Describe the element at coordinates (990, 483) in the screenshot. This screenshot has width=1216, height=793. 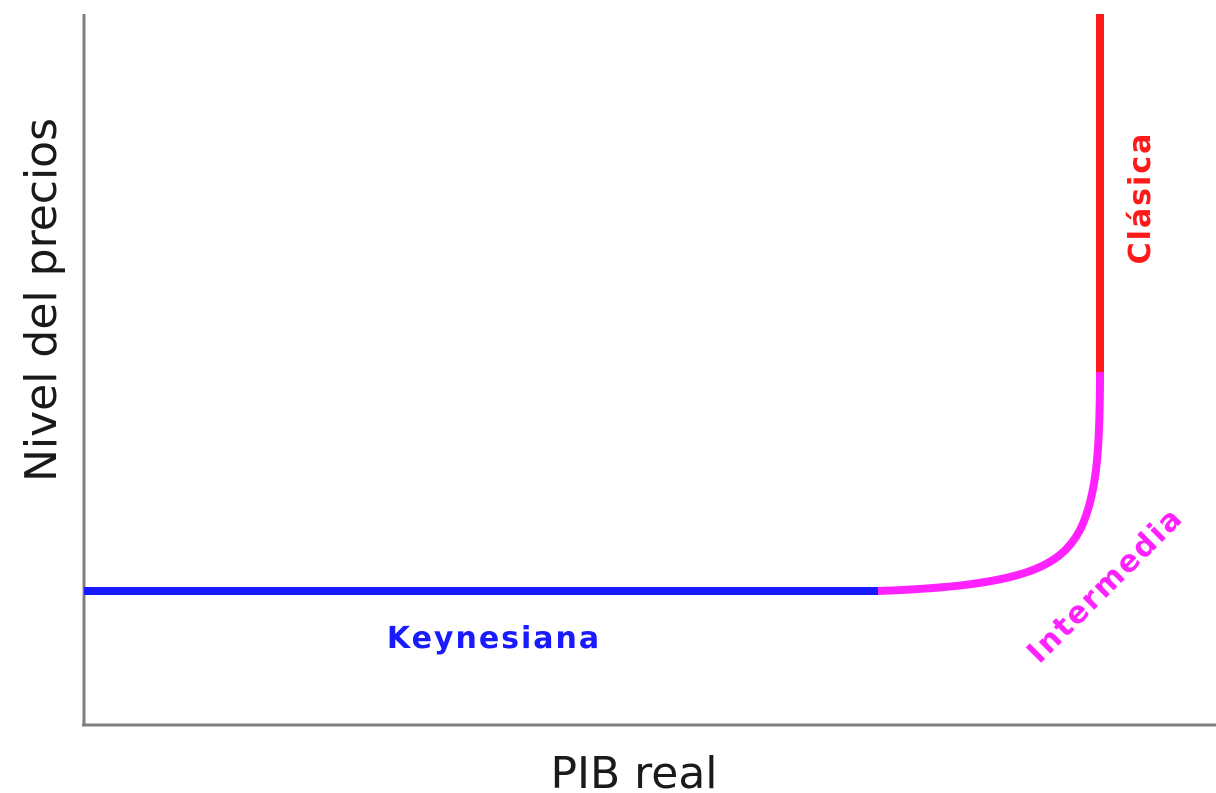
I see `intermedia-segment` at that location.